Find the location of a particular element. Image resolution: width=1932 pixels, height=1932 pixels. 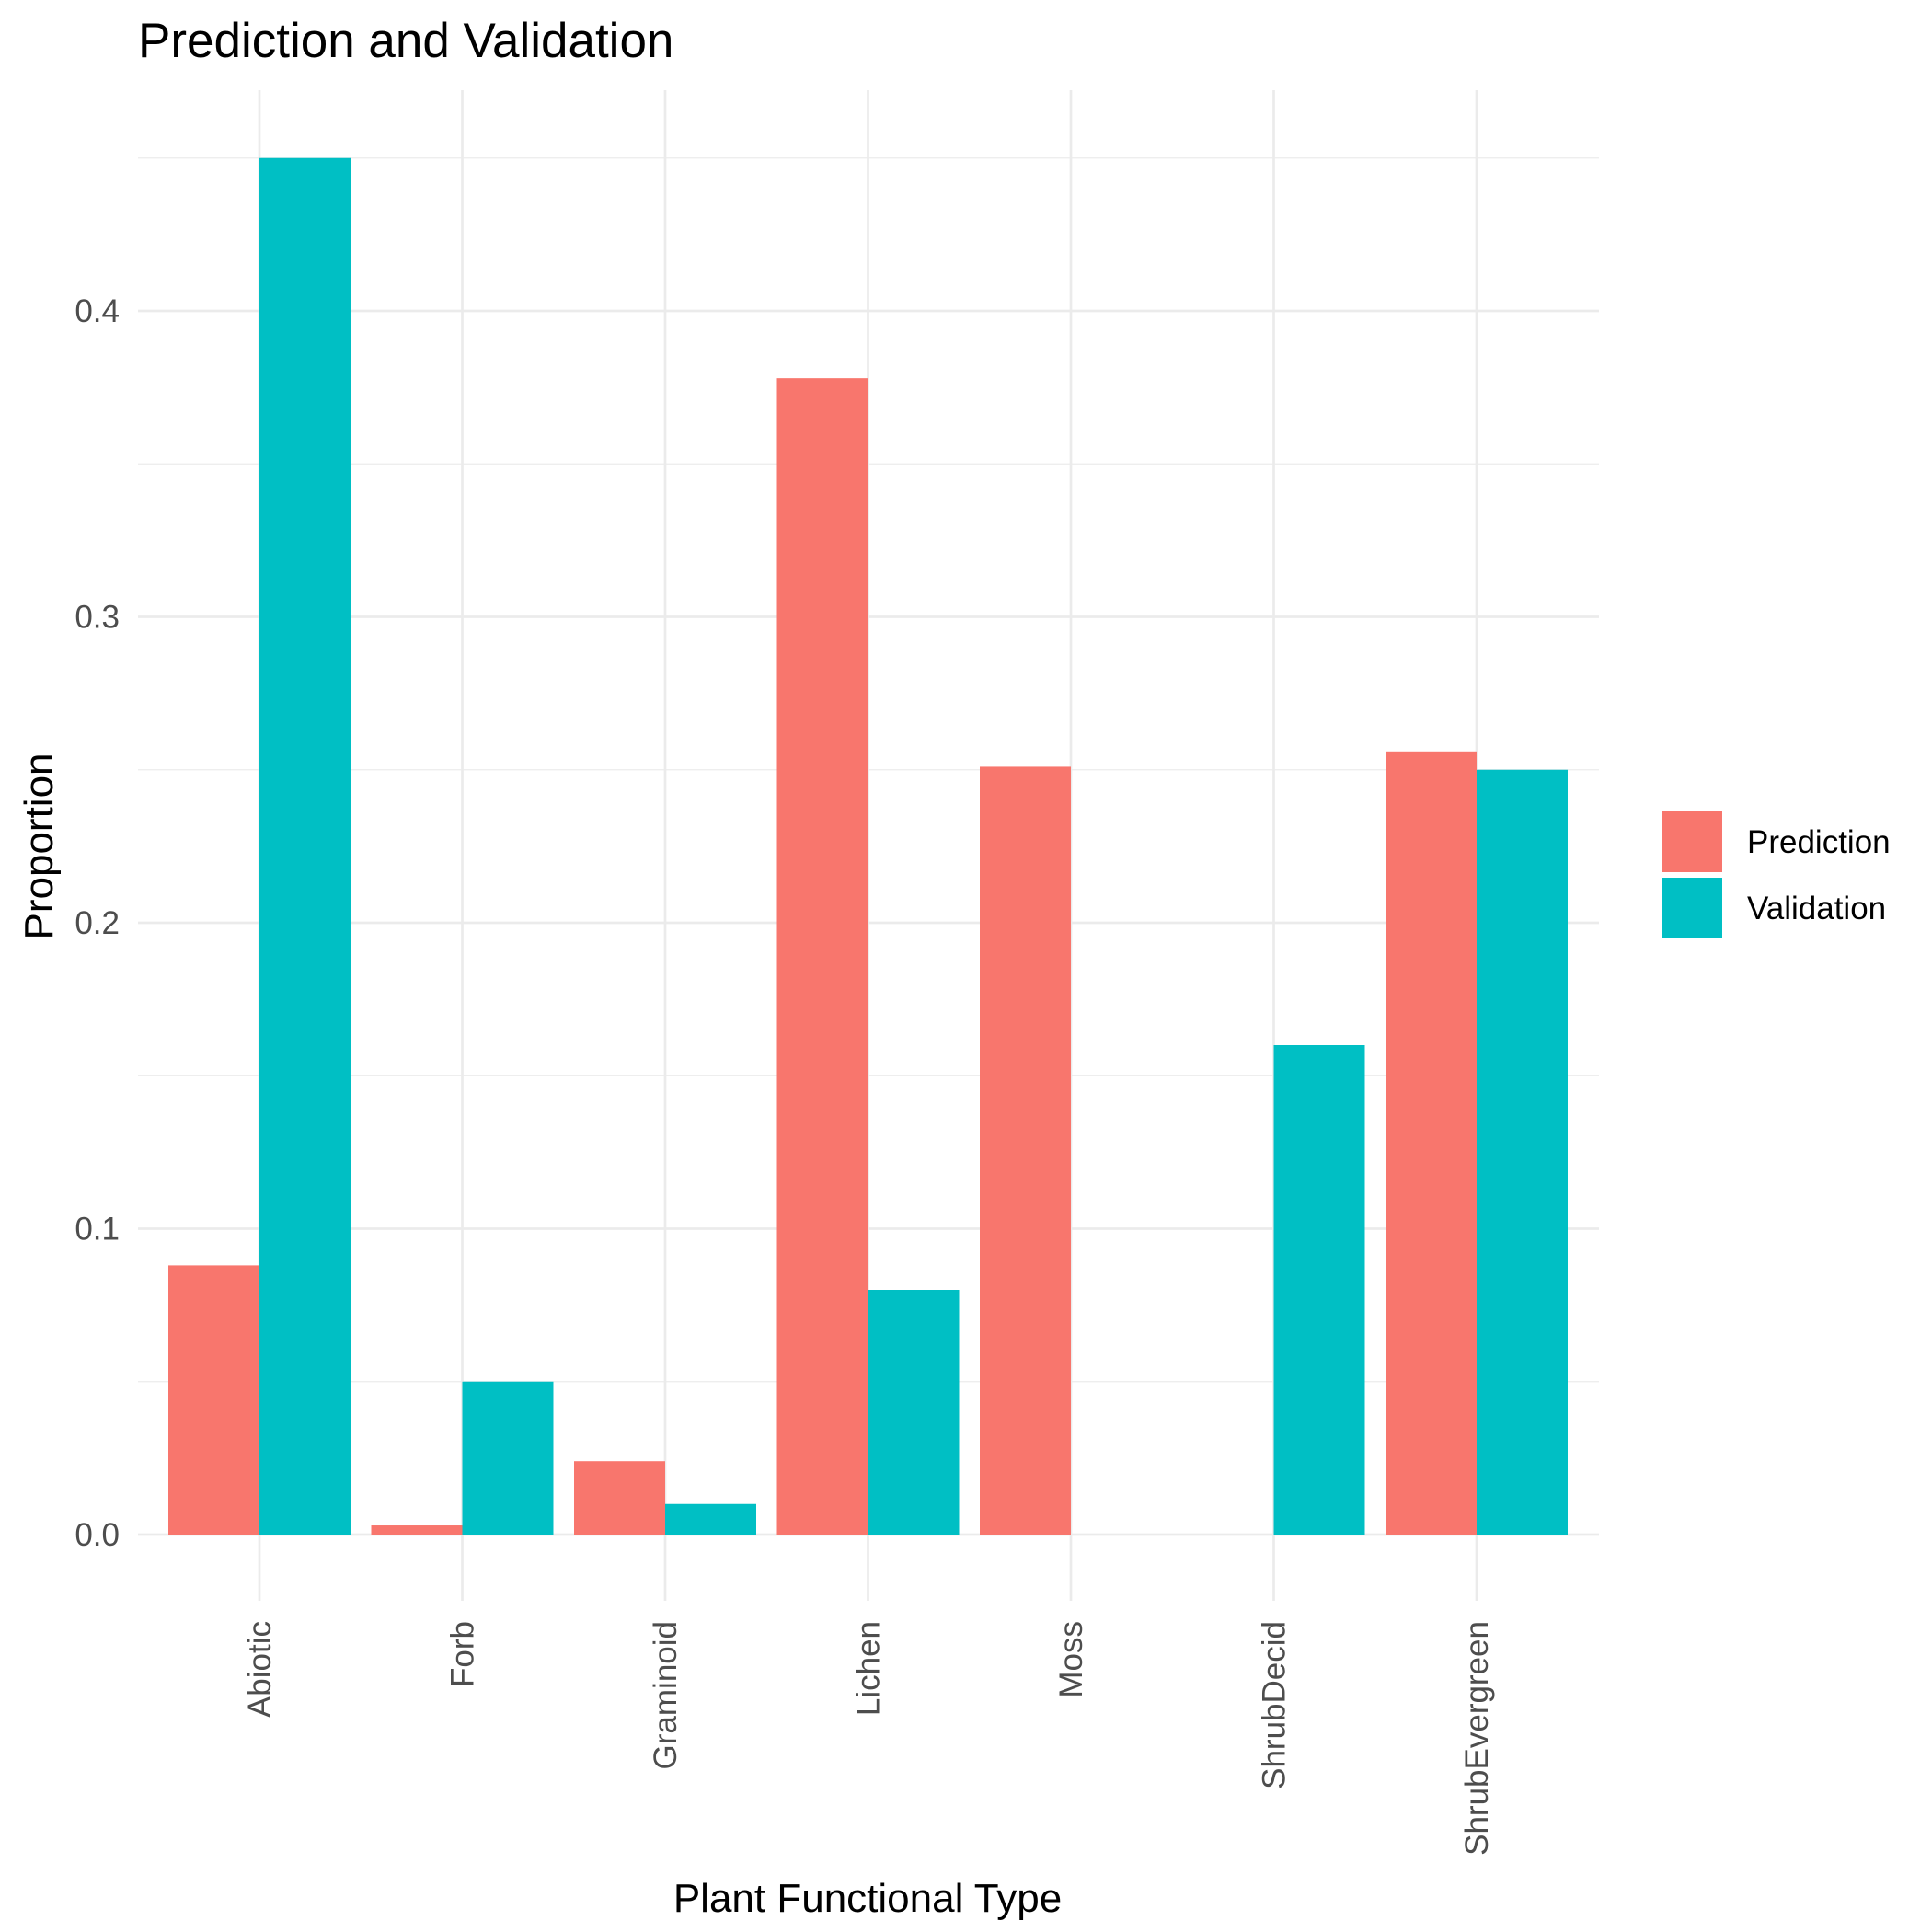

x-tick-label: Moss is located at coordinates (1071, 1659).